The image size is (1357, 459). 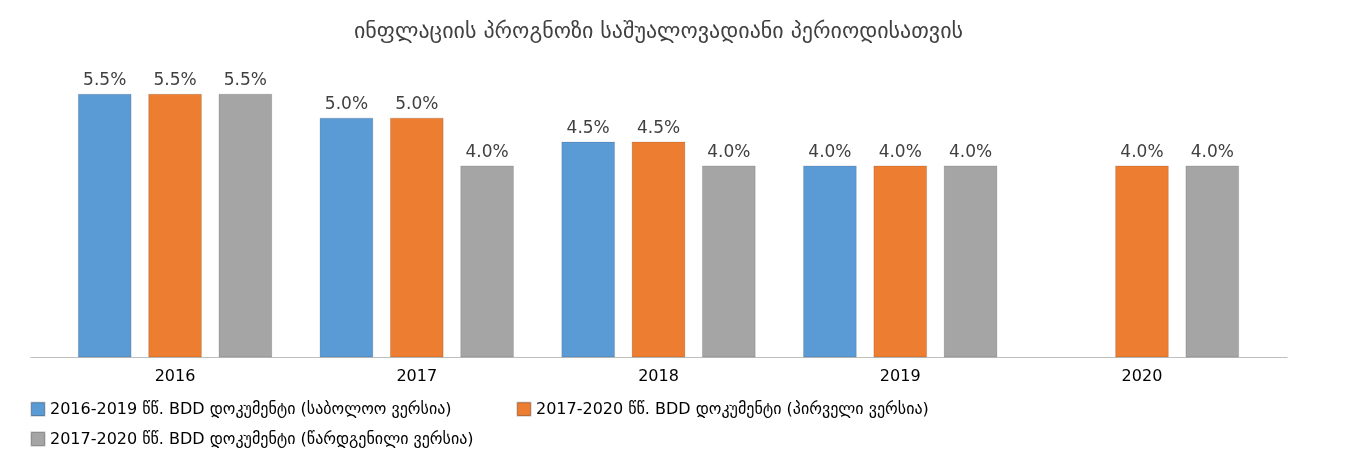 What do you see at coordinates (417, 375) in the screenshot?
I see `x-tick-label: 2017` at bounding box center [417, 375].